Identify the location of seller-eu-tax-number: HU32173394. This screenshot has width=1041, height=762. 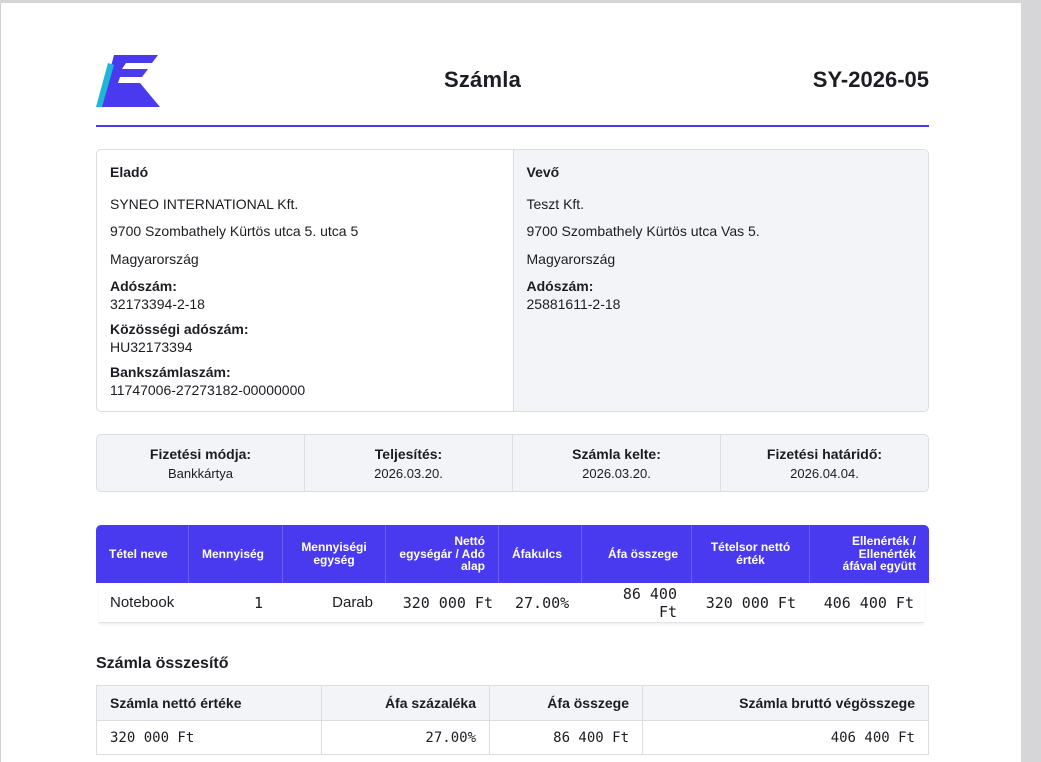
(151, 346).